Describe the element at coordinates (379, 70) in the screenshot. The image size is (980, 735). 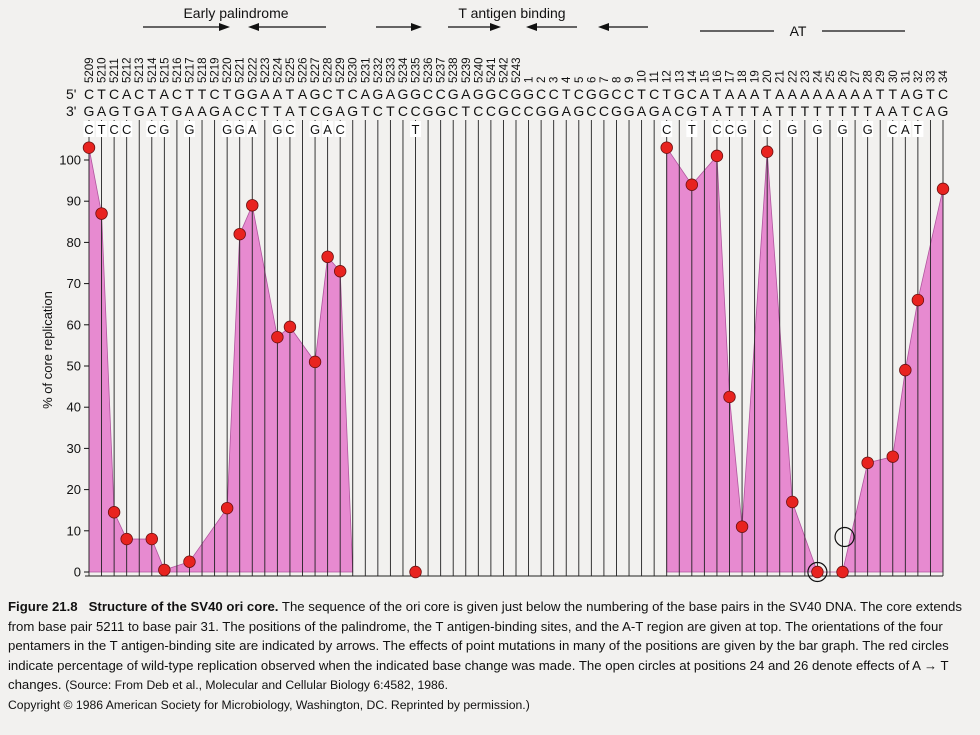
I see `position-label: 5232` at that location.